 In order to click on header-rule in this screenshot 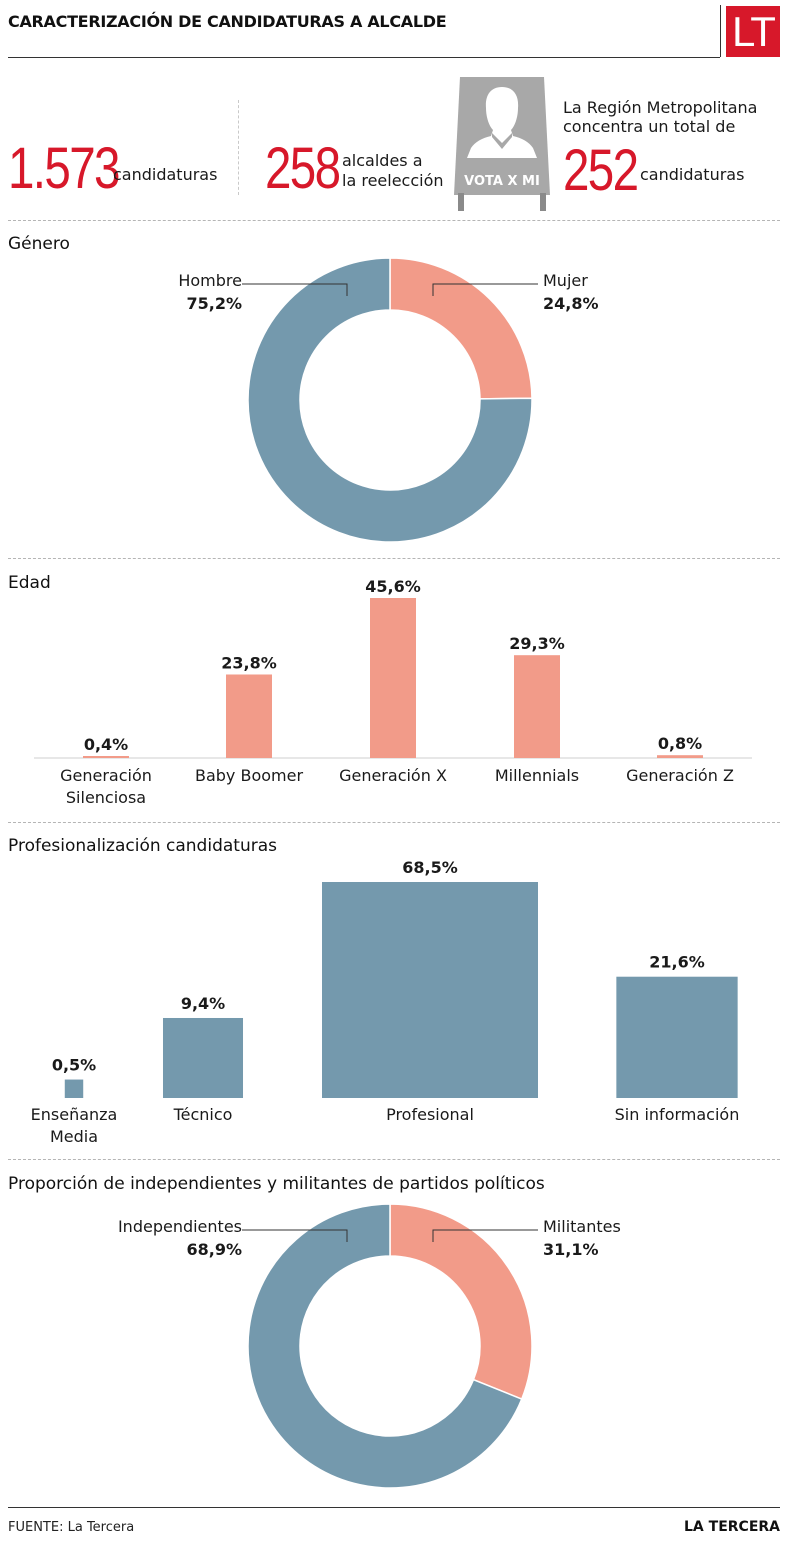, I will do `click(364, 57)`.